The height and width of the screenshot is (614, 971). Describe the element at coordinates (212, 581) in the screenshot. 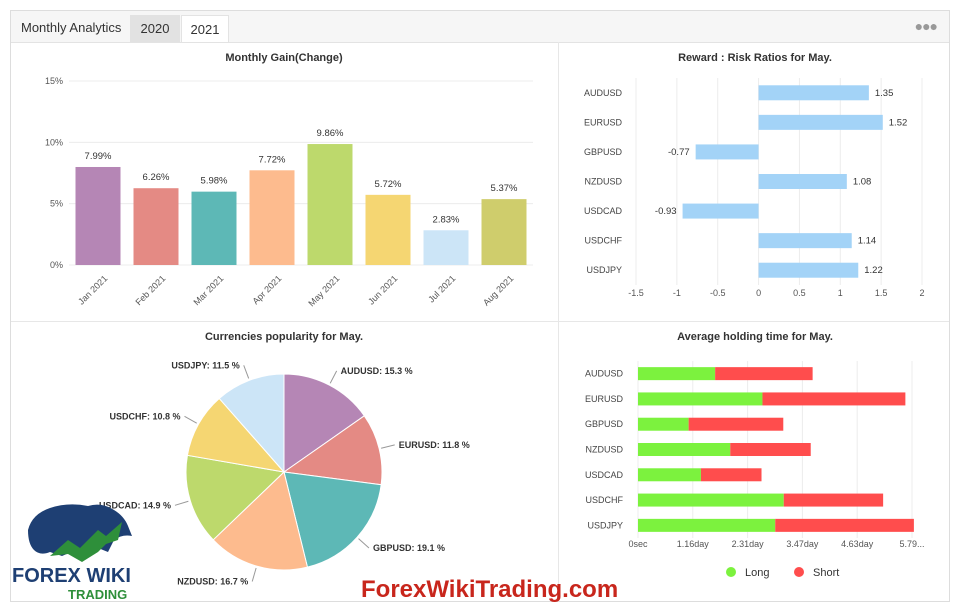

I see `pie-label: NZDUSD: 16.7 %` at that location.